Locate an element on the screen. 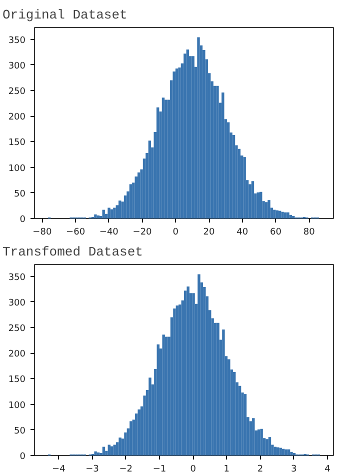 The height and width of the screenshot is (474, 347). x-tick-label: 40 is located at coordinates (242, 233).